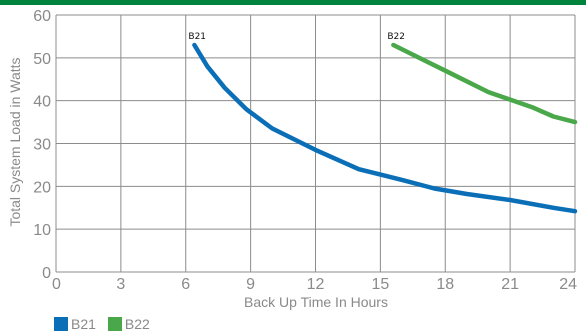  What do you see at coordinates (250, 284) in the screenshot?
I see `x-tick-label: 9` at bounding box center [250, 284].